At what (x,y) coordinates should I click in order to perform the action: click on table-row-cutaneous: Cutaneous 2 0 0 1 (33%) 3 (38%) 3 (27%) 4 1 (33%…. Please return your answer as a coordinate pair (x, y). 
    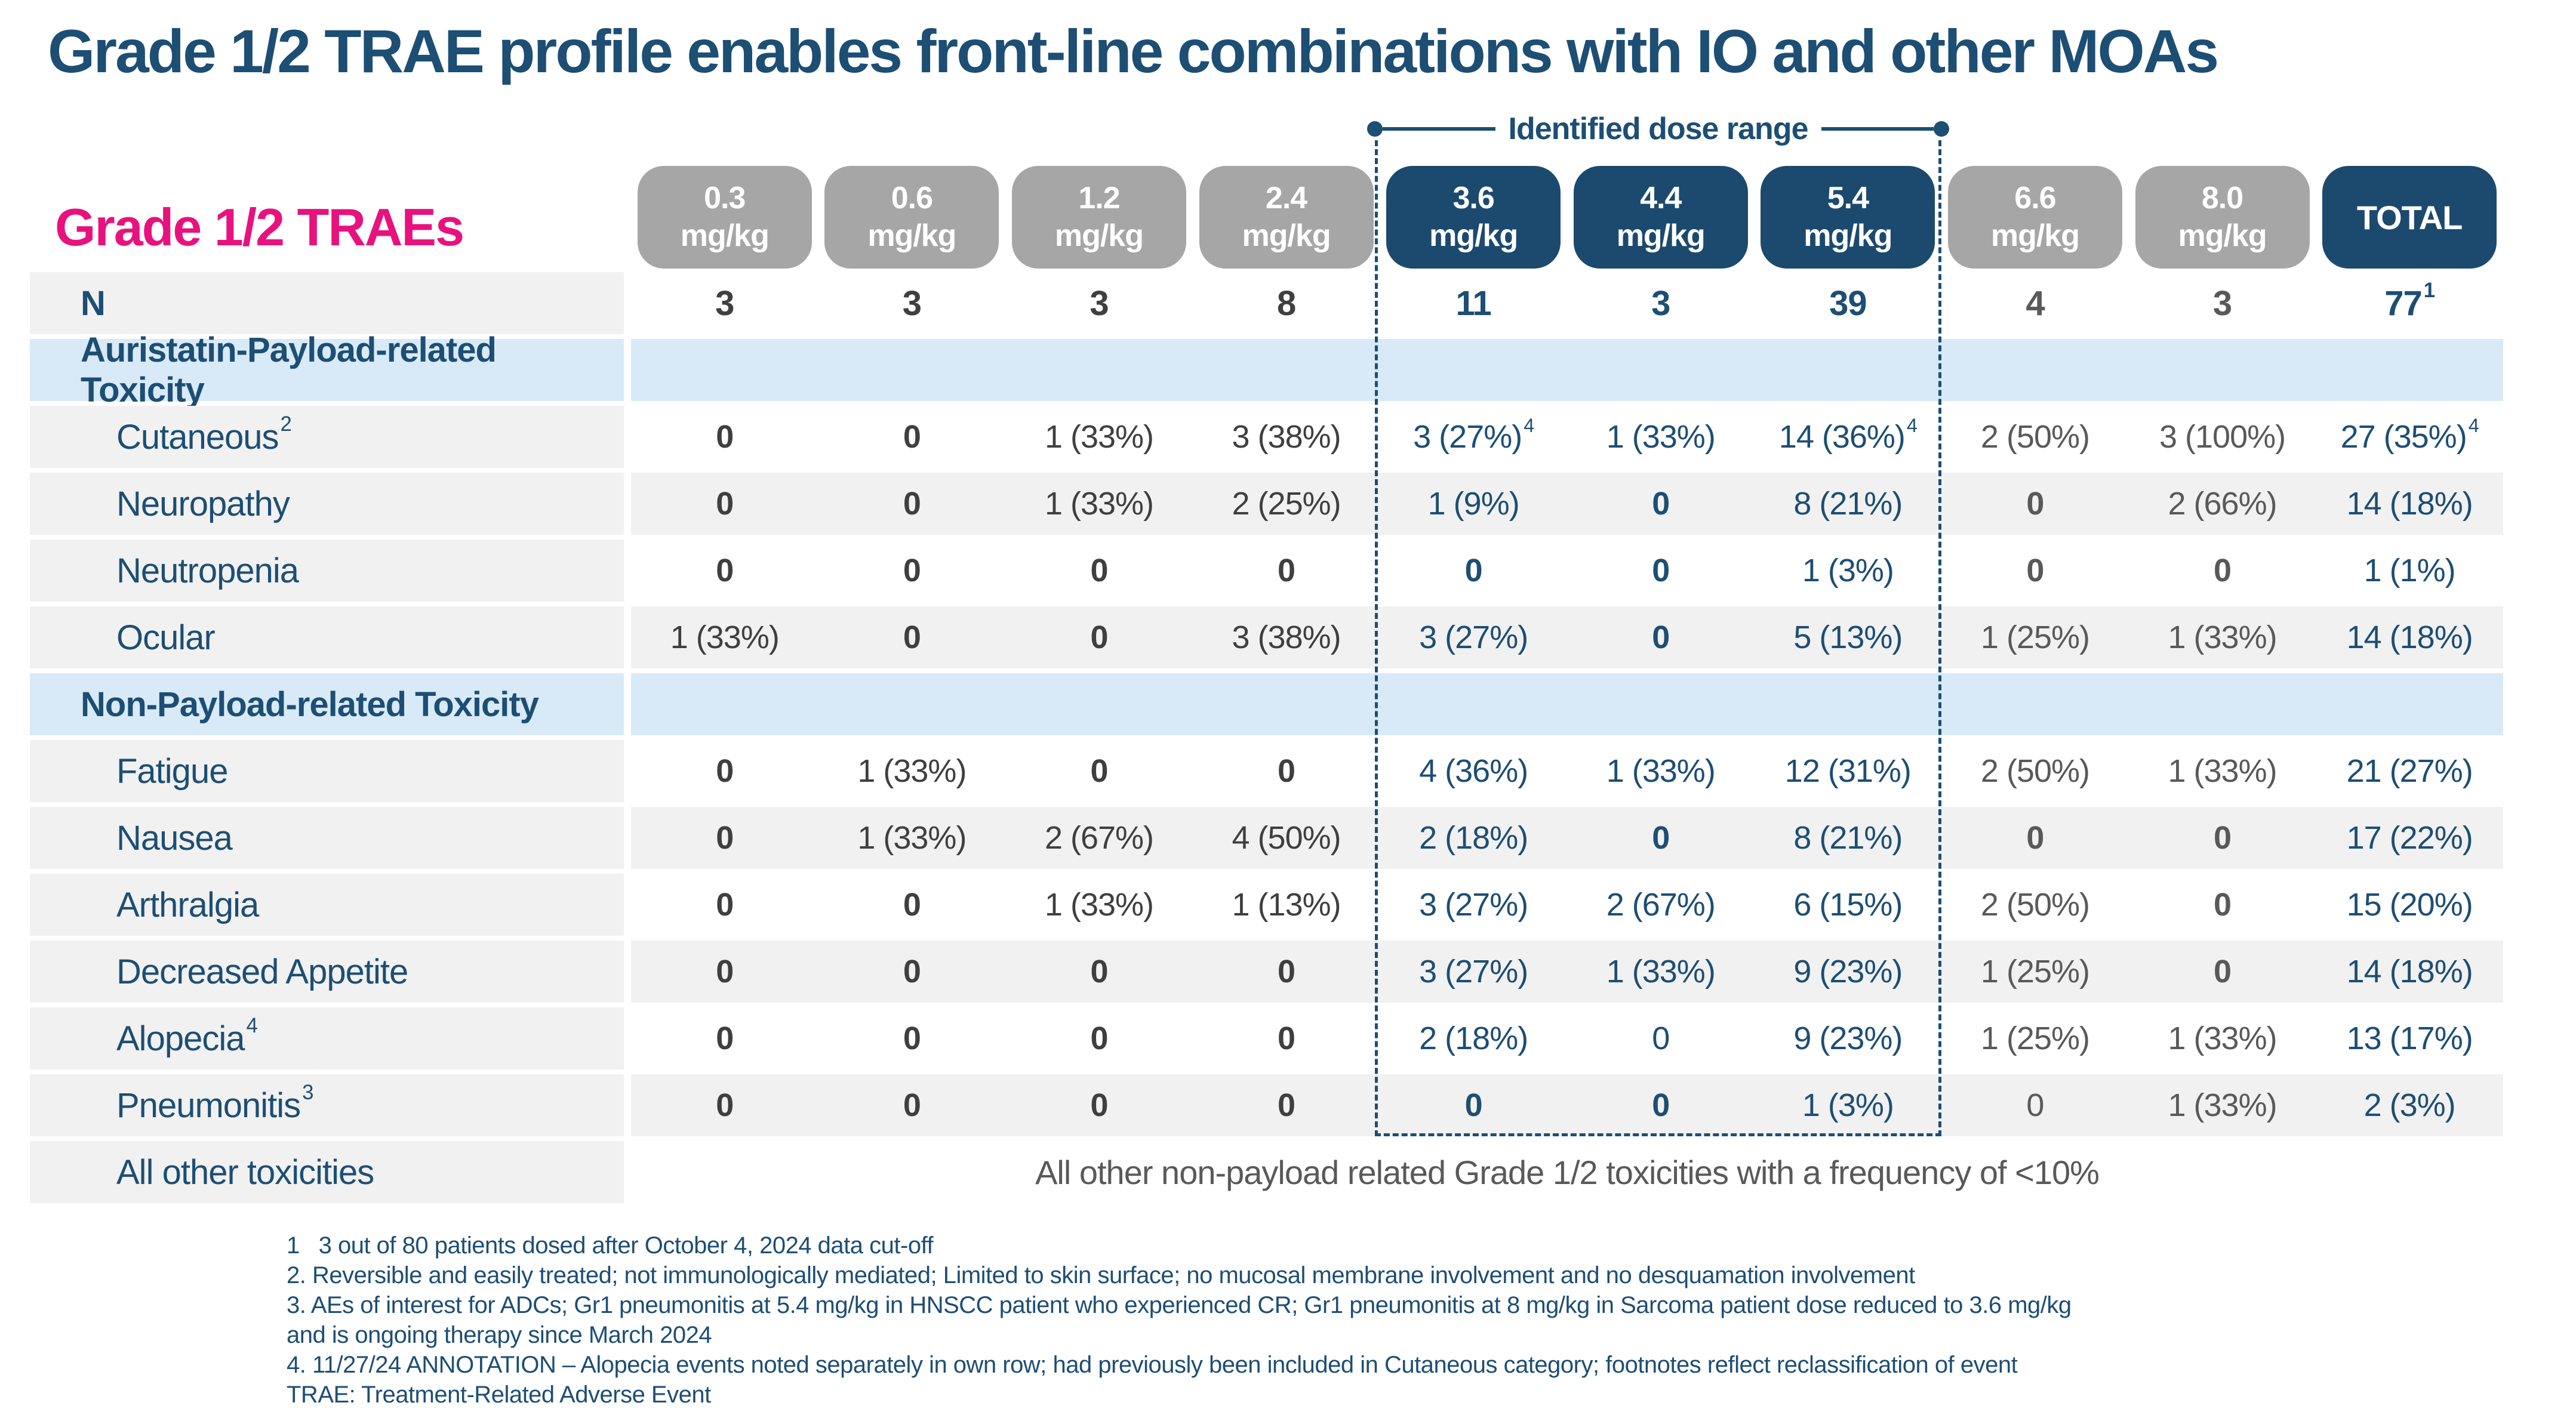
    Looking at the image, I should click on (1266, 437).